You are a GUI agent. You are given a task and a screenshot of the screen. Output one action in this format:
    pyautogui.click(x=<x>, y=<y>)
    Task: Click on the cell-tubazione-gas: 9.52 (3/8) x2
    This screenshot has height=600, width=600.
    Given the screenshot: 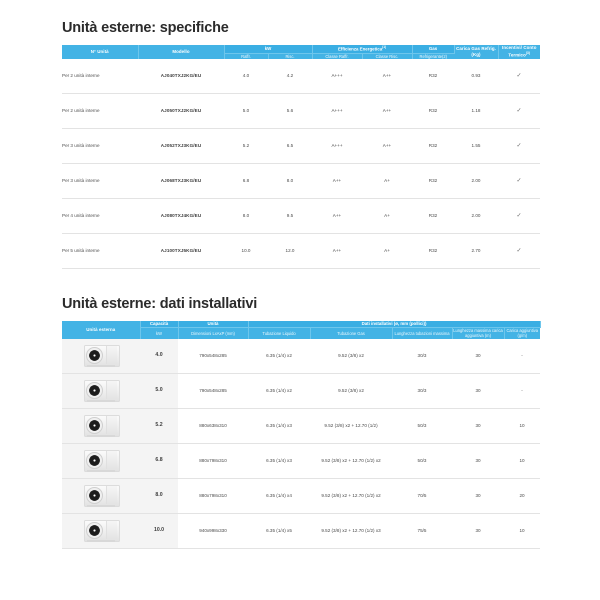 What is the action you would take?
    pyautogui.click(x=351, y=391)
    